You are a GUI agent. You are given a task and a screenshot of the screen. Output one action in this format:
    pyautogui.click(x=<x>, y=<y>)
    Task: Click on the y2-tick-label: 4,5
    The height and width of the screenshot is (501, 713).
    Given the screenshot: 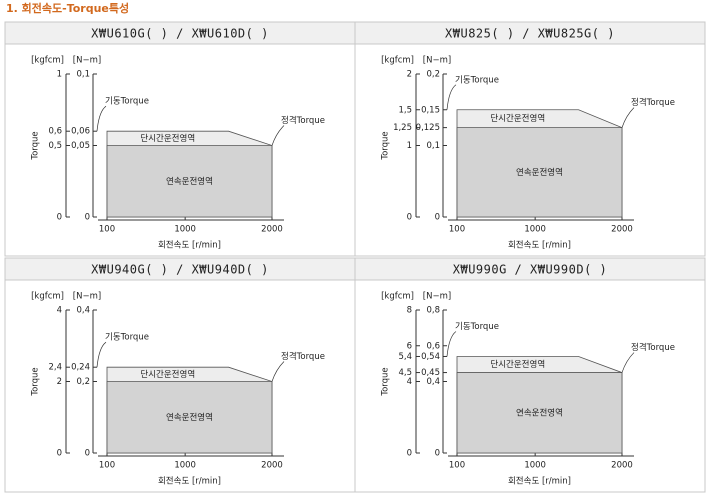 What is the action you would take?
    pyautogui.click(x=405, y=373)
    